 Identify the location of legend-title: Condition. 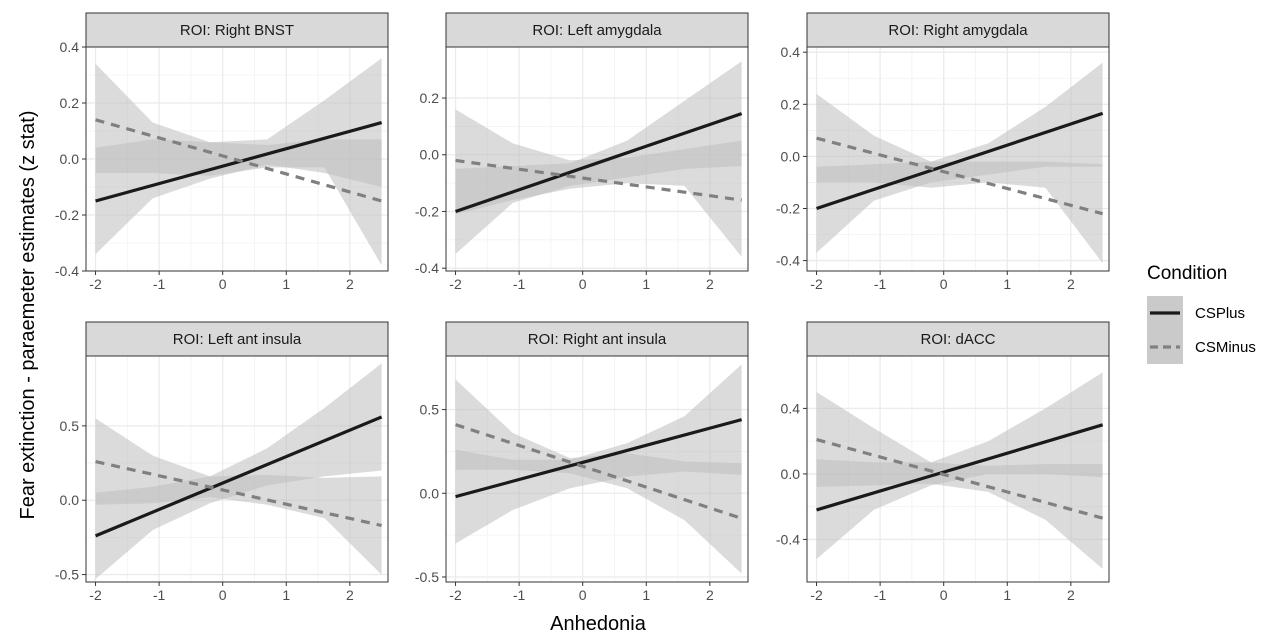
(1187, 273).